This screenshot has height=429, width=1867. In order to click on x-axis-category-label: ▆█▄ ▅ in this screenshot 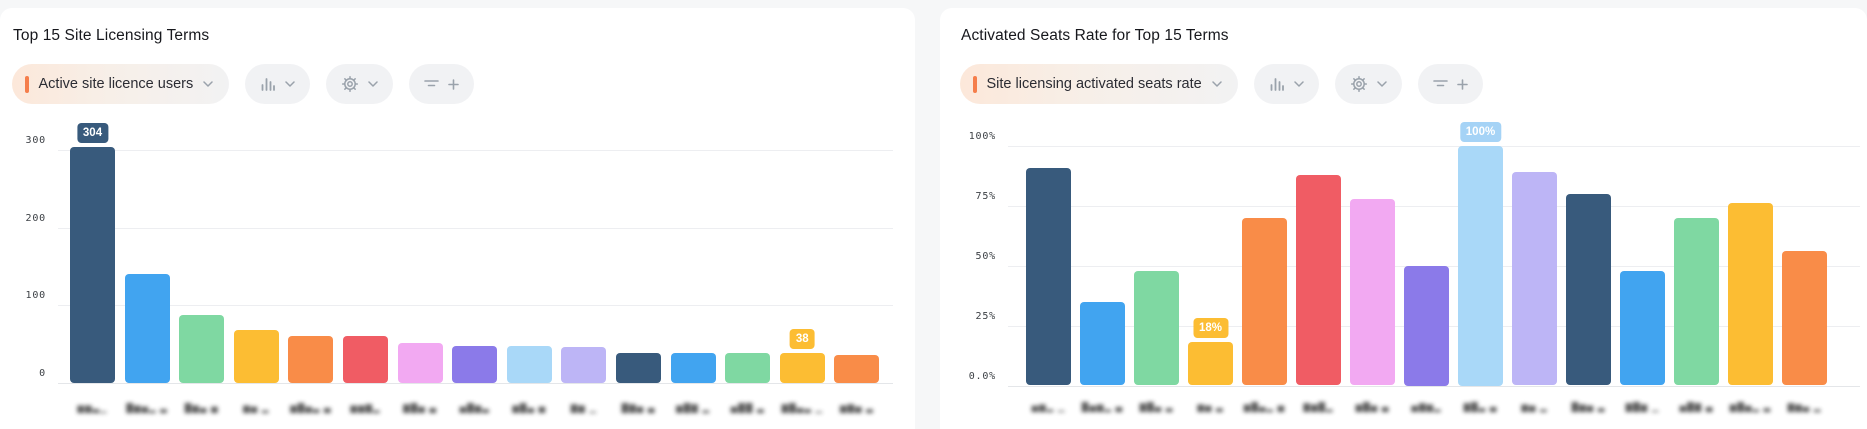, I will do `click(529, 409)`.